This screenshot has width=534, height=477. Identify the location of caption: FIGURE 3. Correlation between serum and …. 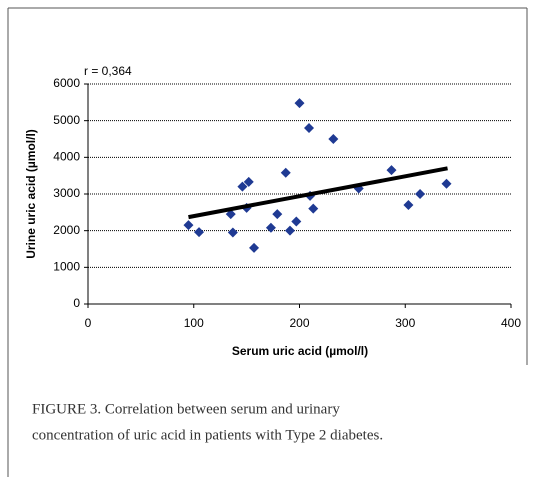
(186, 409).